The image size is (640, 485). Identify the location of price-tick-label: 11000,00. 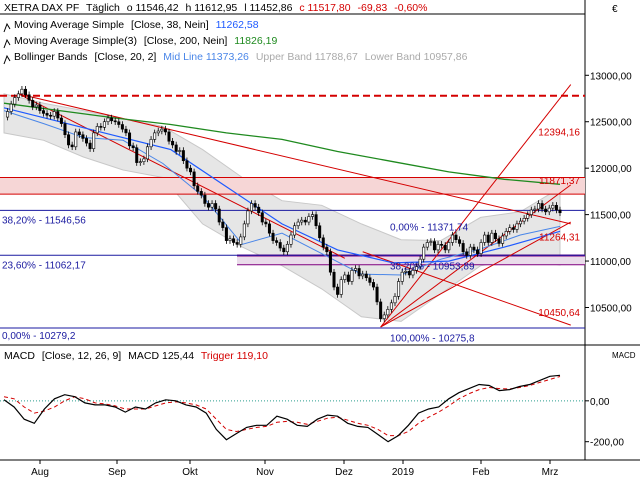
(610, 262).